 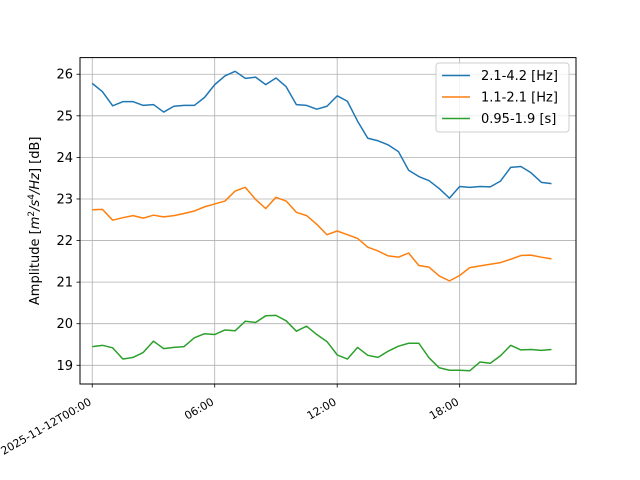 What do you see at coordinates (64, 283) in the screenshot?
I see `y-tick-label: 21` at bounding box center [64, 283].